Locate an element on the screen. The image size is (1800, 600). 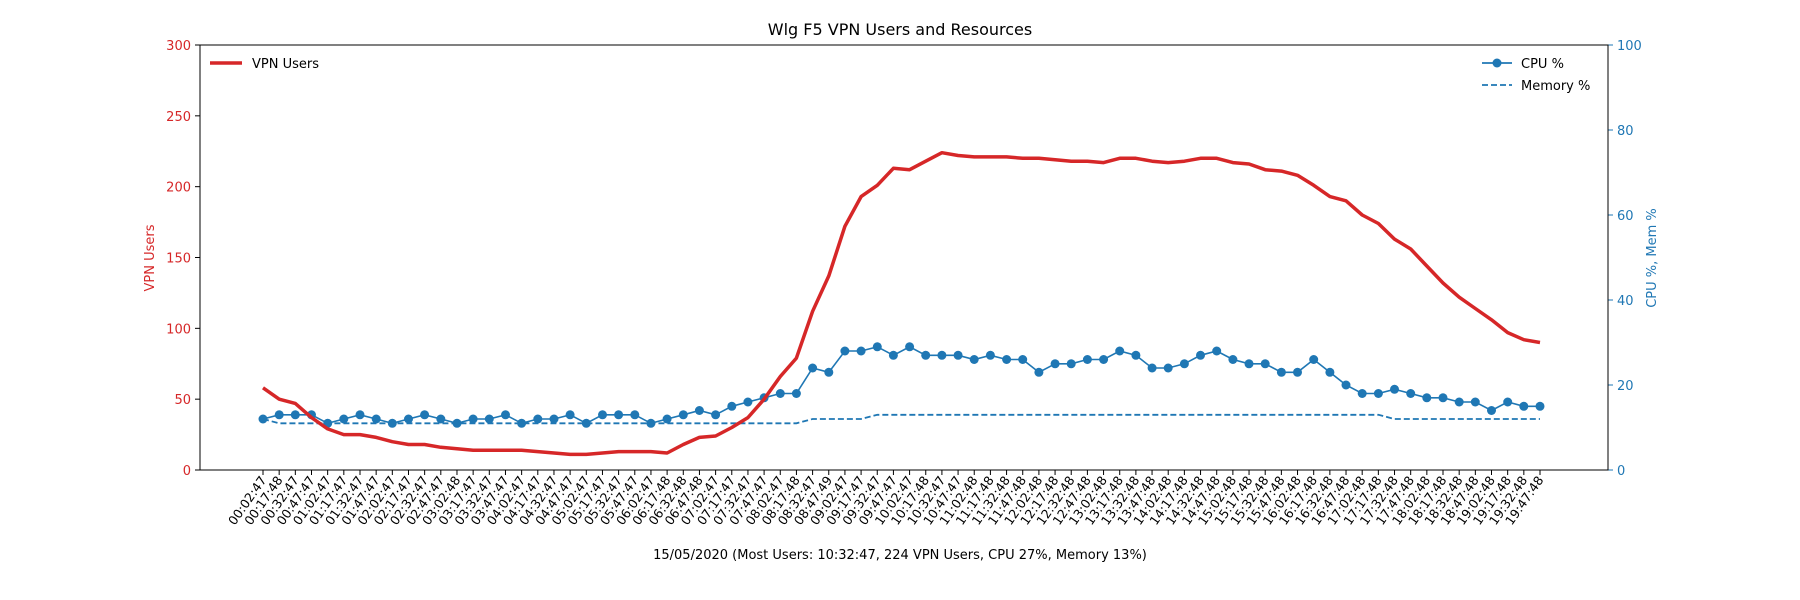
left-y-tick-label: 300 is located at coordinates (178, 46).